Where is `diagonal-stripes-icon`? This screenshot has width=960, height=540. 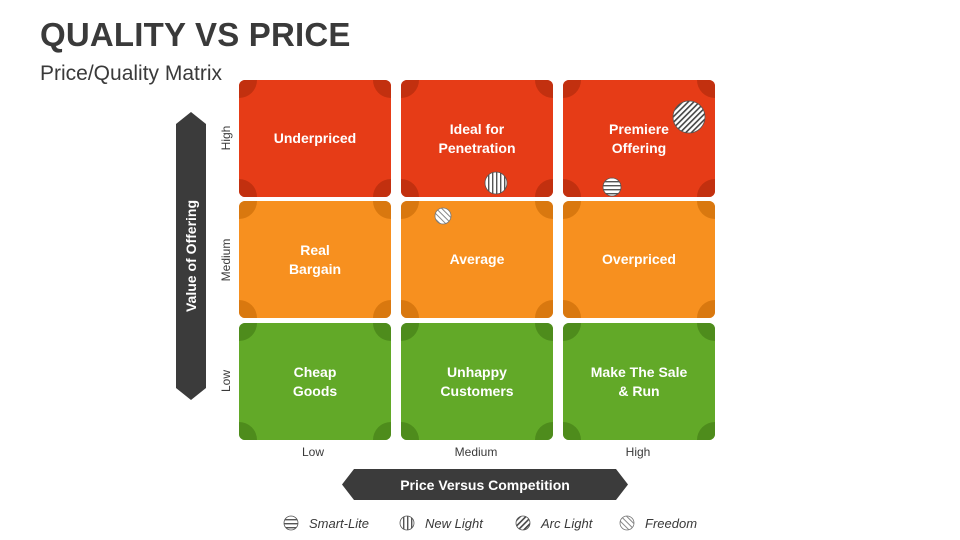
diagonal-stripes-icon is located at coordinates (523, 523).